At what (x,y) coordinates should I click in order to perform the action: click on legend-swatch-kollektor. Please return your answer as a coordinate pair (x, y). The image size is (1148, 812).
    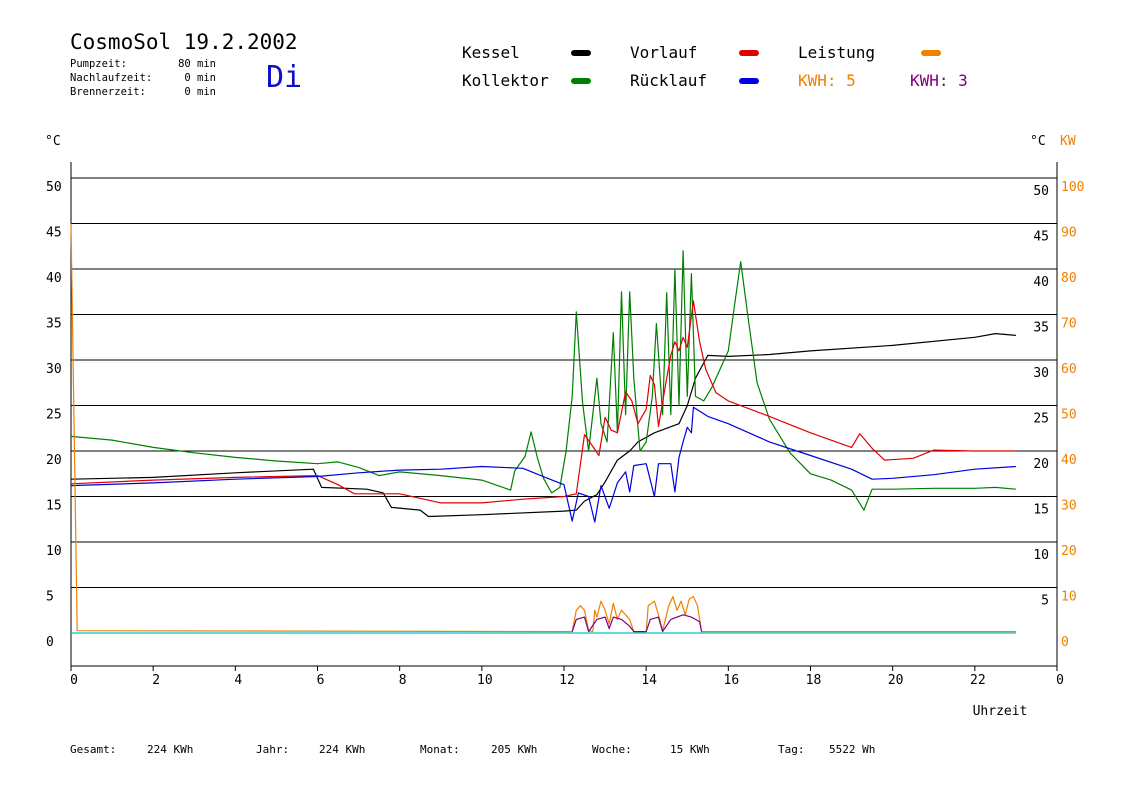
    Looking at the image, I should click on (581, 81).